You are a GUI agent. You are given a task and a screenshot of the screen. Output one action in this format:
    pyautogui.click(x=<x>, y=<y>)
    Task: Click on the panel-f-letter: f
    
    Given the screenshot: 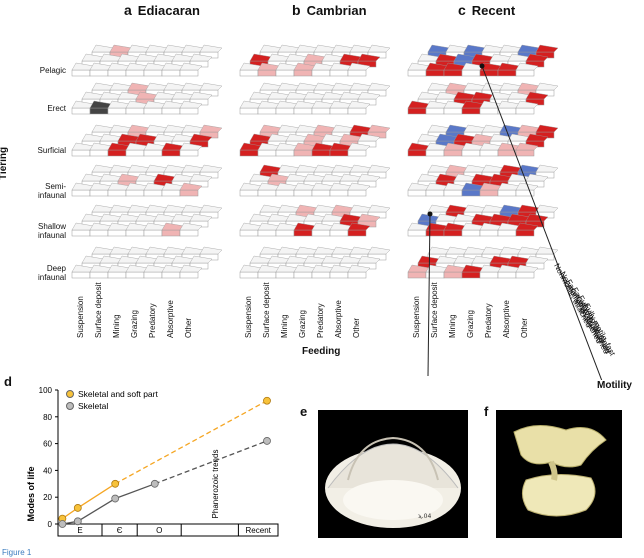 What is the action you would take?
    pyautogui.click(x=486, y=411)
    